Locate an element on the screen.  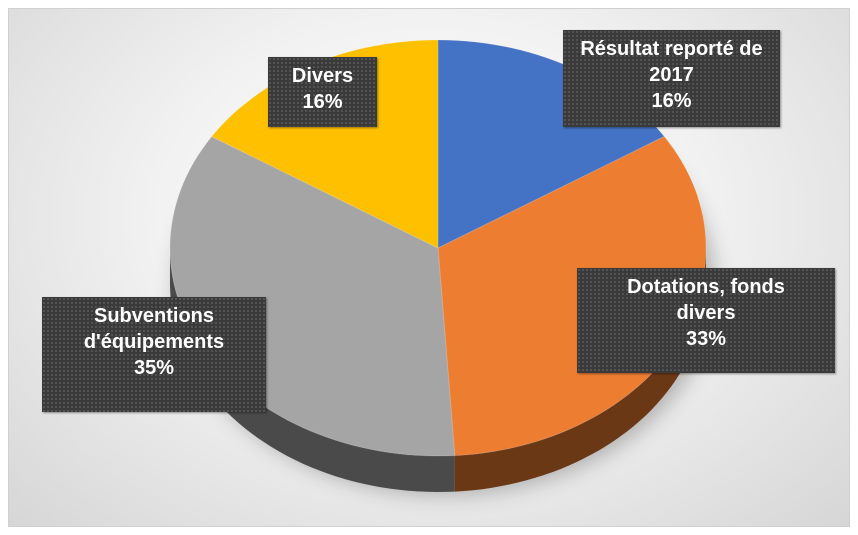
label-value: 35% is located at coordinates (154, 368).